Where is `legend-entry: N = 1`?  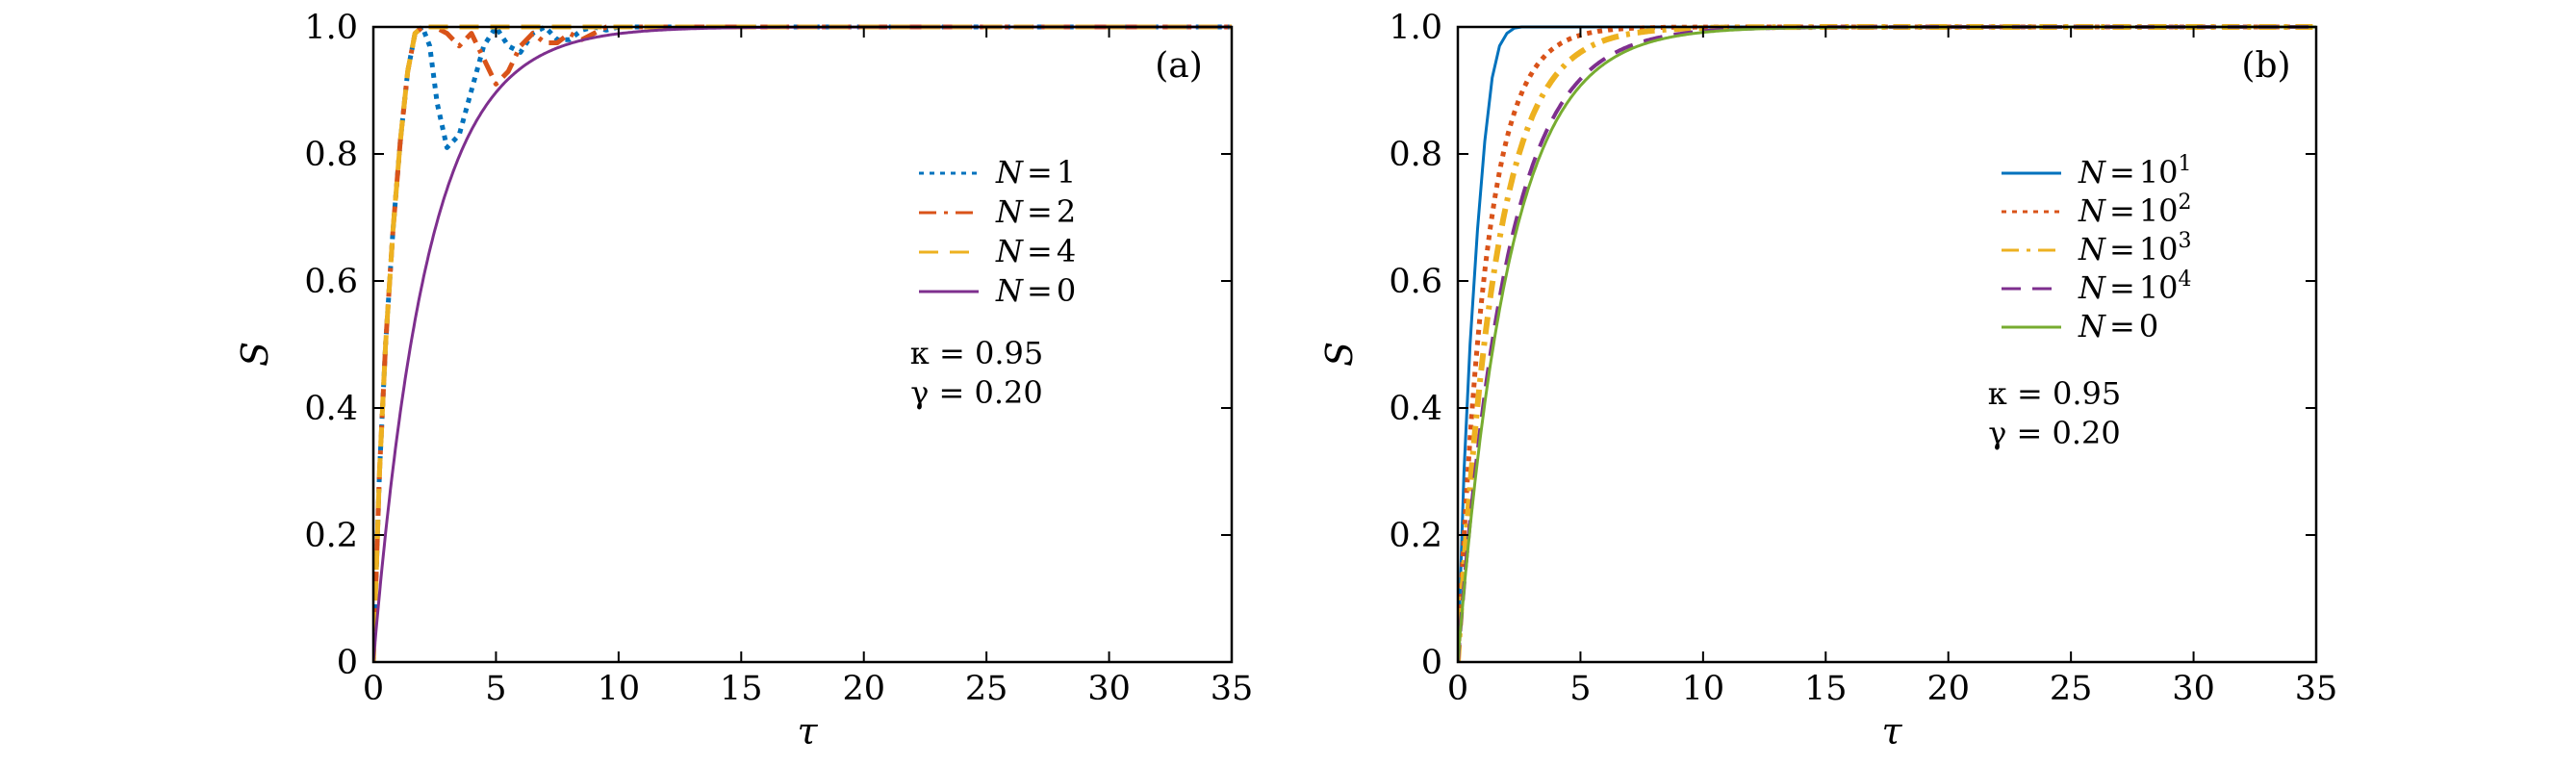
legend-entry: N = 1 is located at coordinates (1035, 173).